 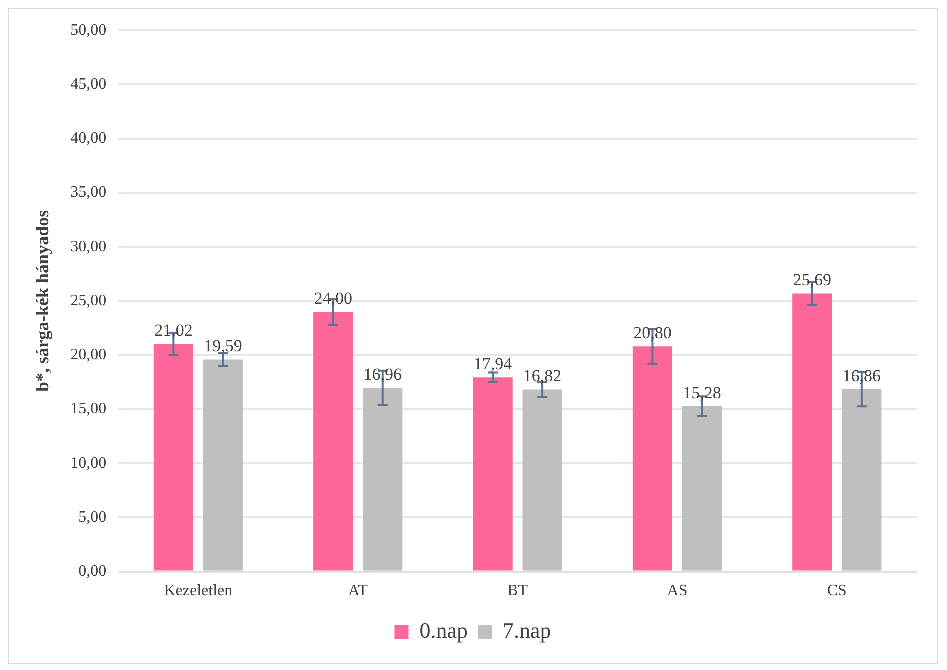 What do you see at coordinates (88, 463) in the screenshot?
I see `y-tick-label: 10,00` at bounding box center [88, 463].